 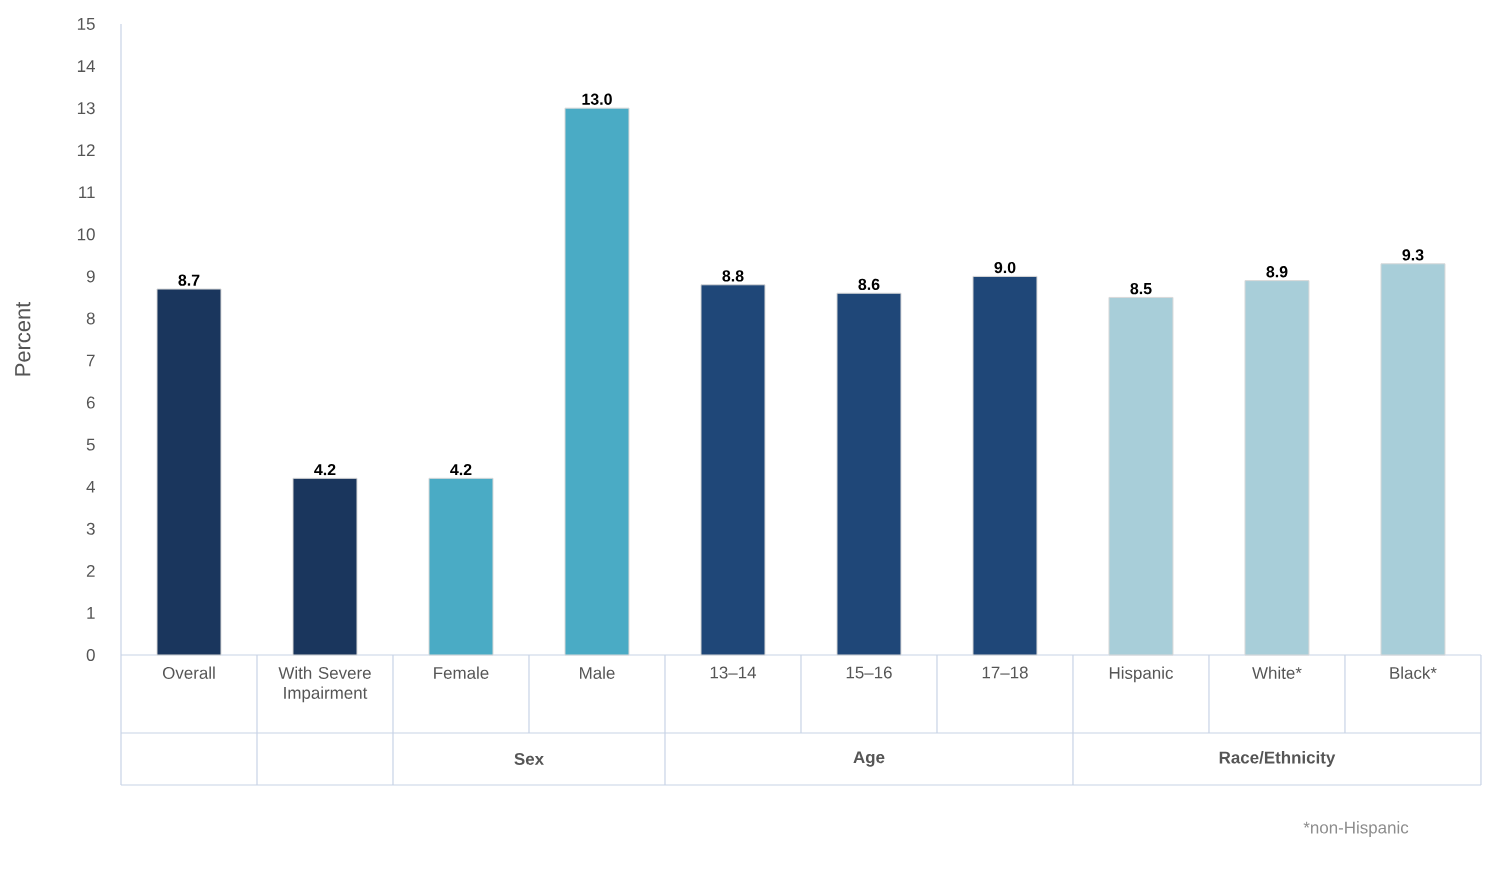 I want to click on y-tick-label: 13, so click(x=86, y=108).